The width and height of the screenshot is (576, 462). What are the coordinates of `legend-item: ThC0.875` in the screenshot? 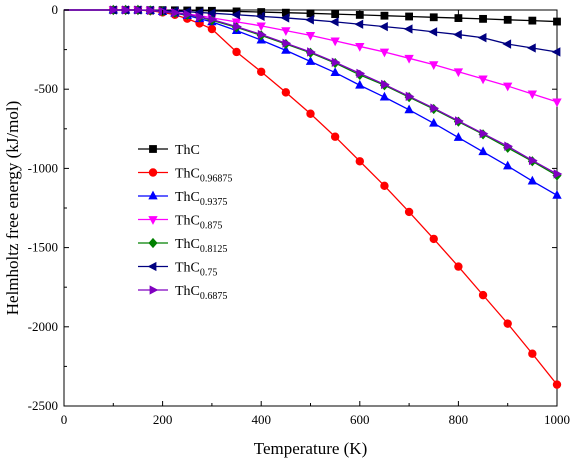 It's located at (180, 223).